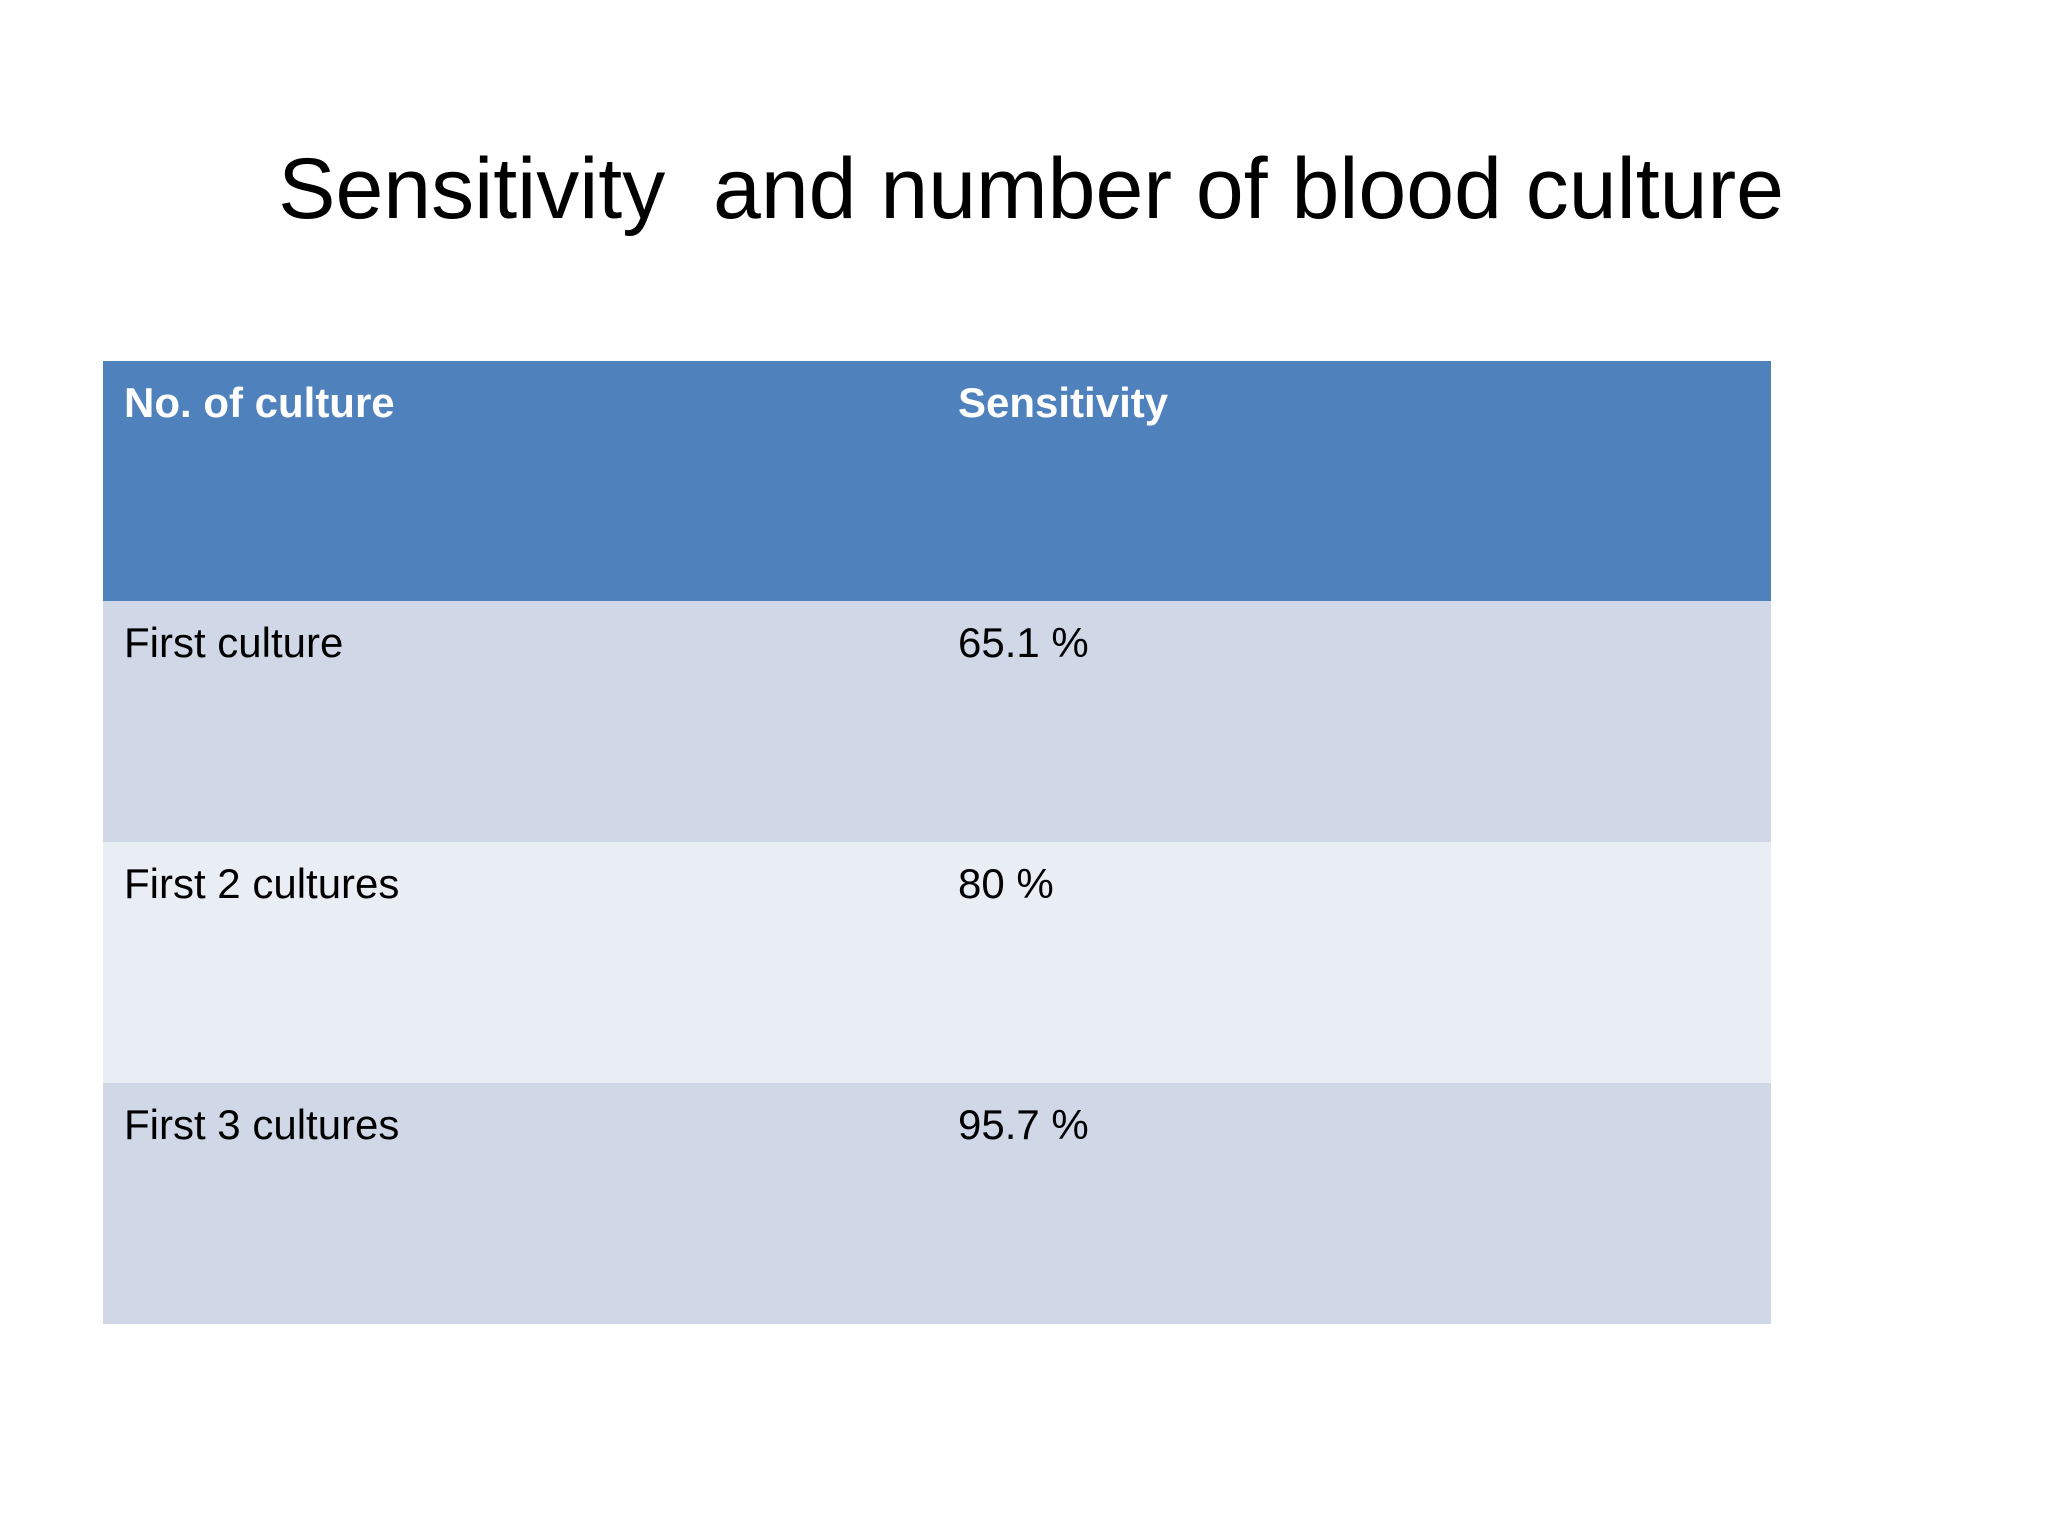 This screenshot has height=1536, width=2048. I want to click on header-row: No. of culture Sensitivity, so click(937, 481).